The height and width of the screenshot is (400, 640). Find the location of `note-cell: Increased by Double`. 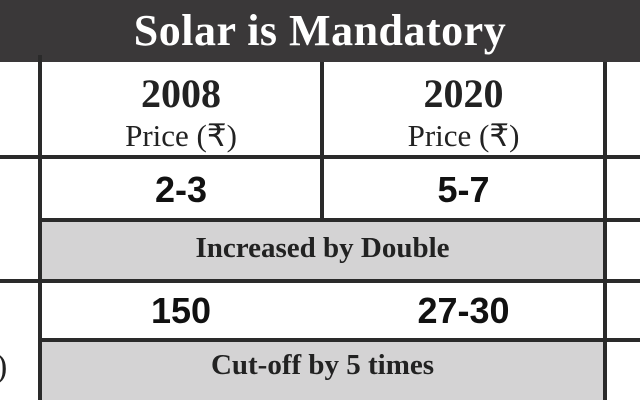

note-cell: Increased by Double is located at coordinates (322, 250).